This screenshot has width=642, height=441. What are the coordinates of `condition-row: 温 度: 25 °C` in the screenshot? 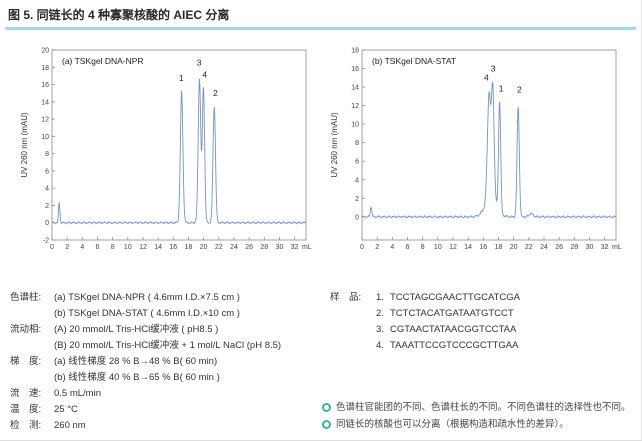 It's located at (145, 410).